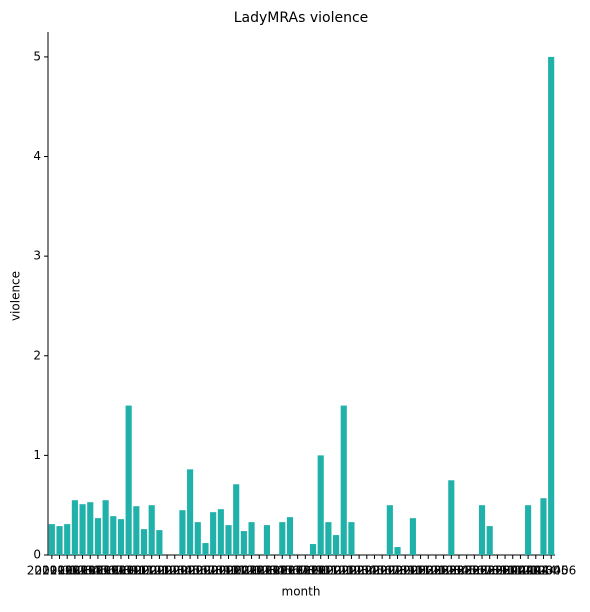 The image size is (590, 612). What do you see at coordinates (290, 571) in the screenshot?
I see `x-tick-label: 2021-08` at bounding box center [290, 571].